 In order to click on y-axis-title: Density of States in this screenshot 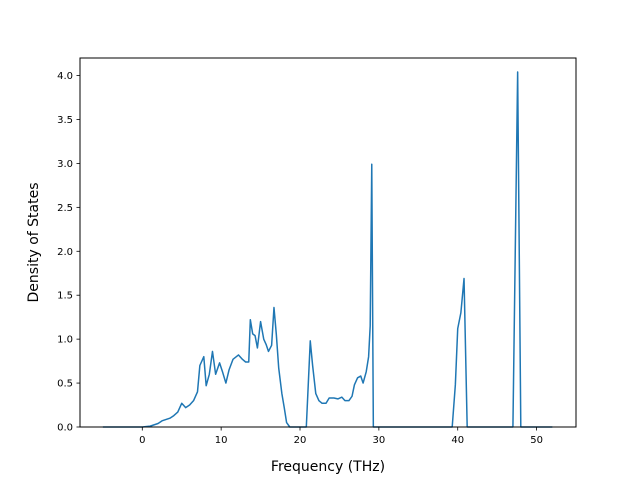, I will do `click(34, 243)`.